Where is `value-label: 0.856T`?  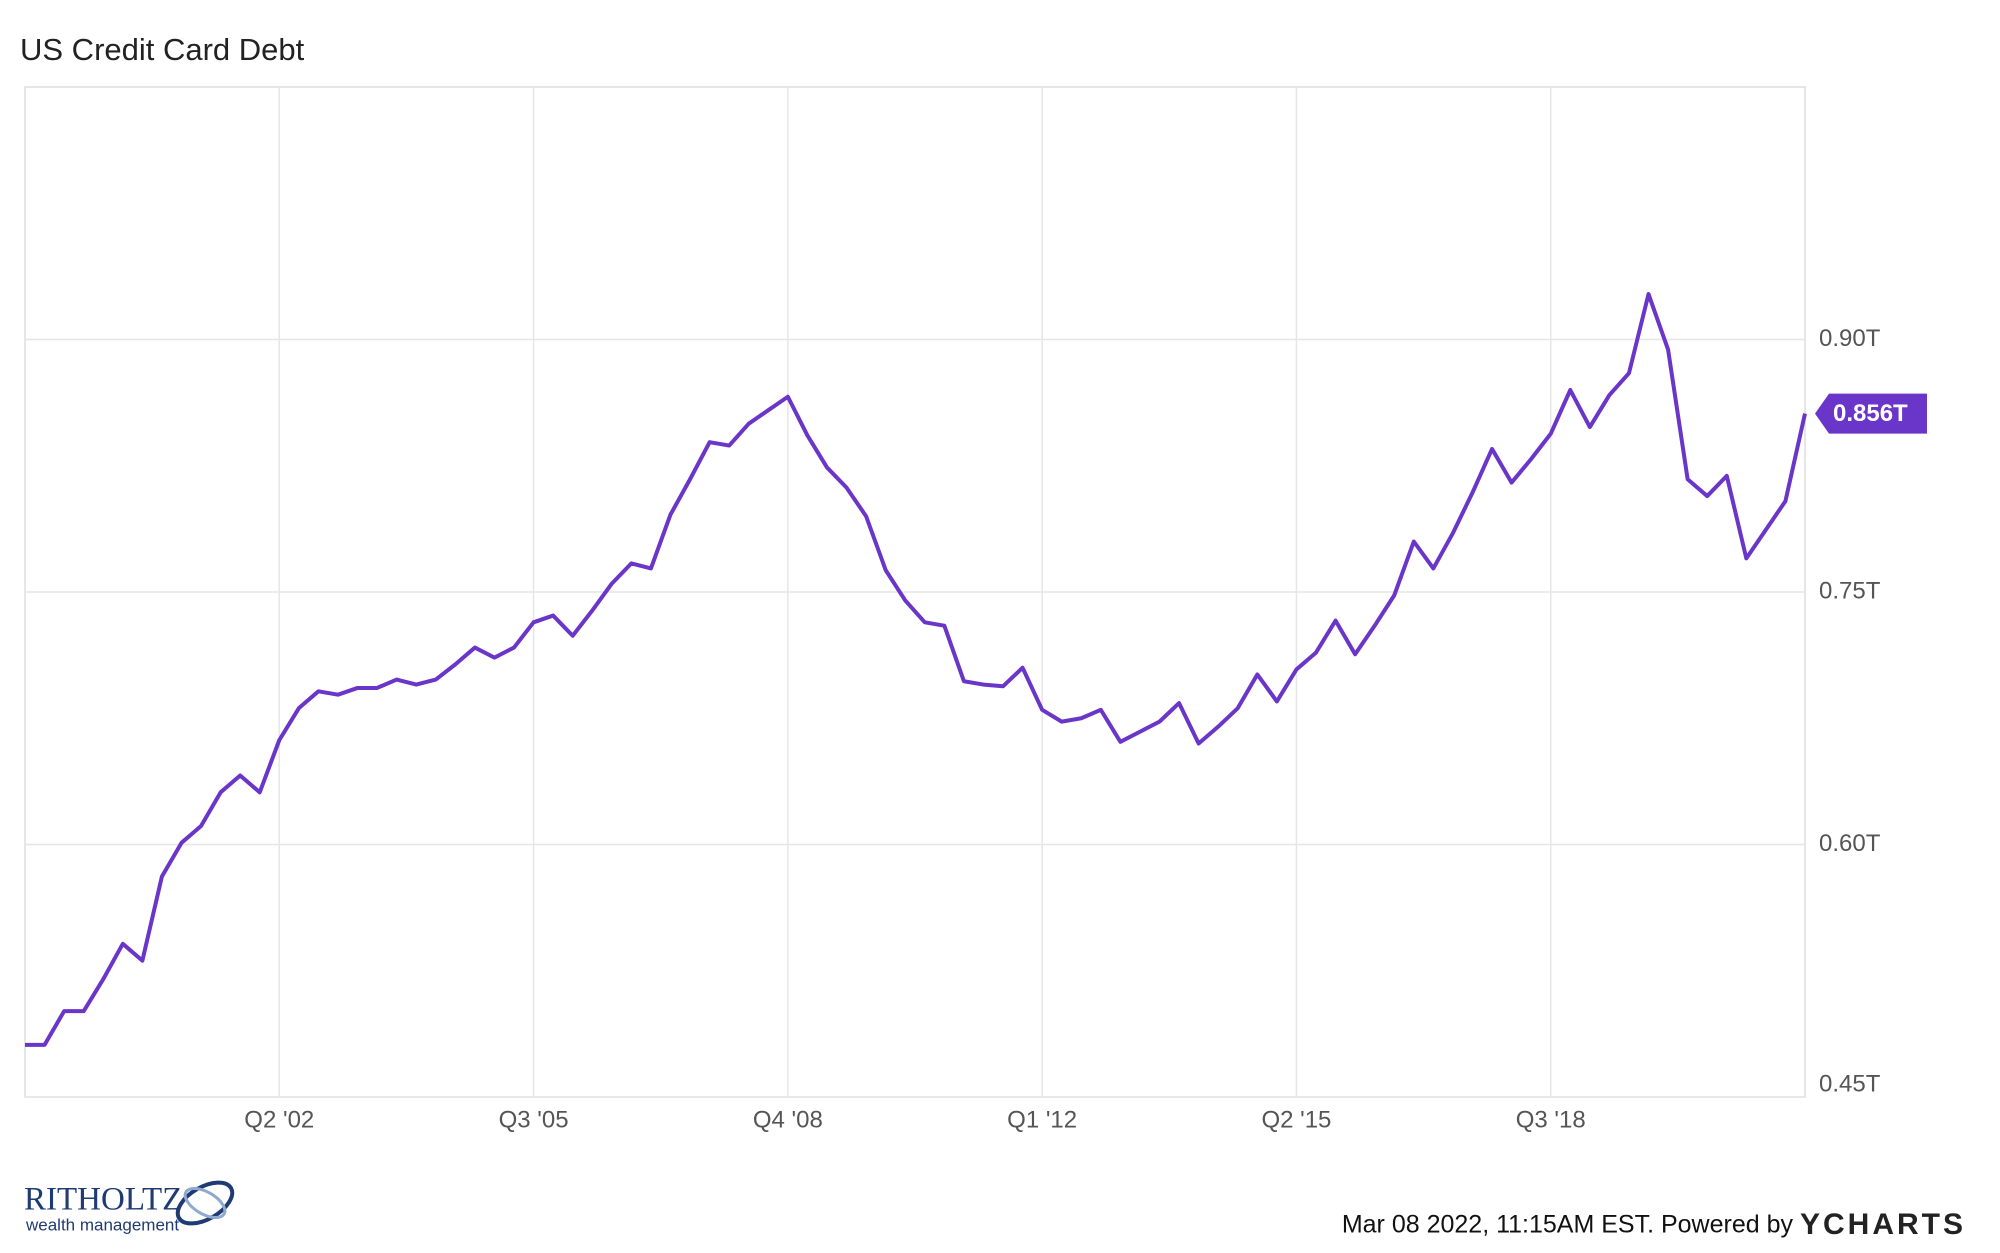 value-label: 0.856T is located at coordinates (1870, 413).